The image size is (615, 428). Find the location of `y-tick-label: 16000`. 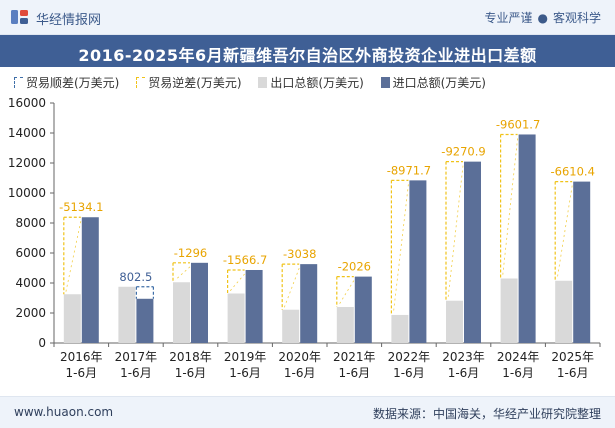

y-tick-label: 16000 is located at coordinates (27, 103).